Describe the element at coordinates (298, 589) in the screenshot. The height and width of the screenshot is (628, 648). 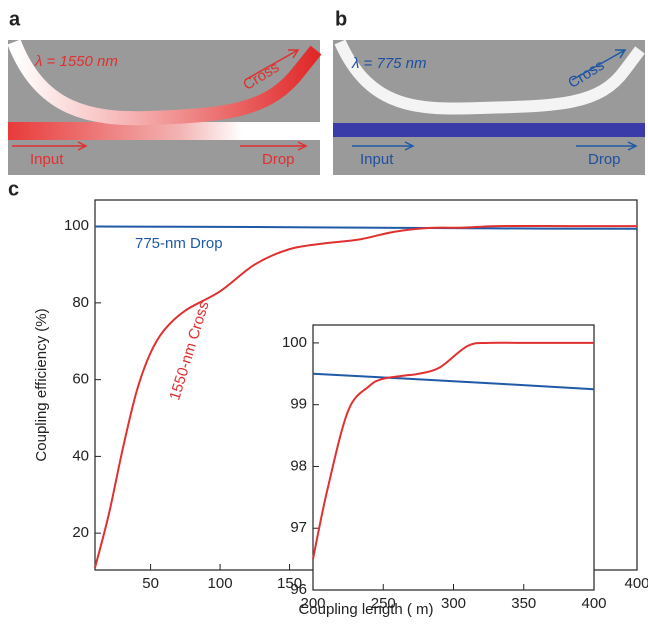
I see `y-tick-label: 96` at that location.